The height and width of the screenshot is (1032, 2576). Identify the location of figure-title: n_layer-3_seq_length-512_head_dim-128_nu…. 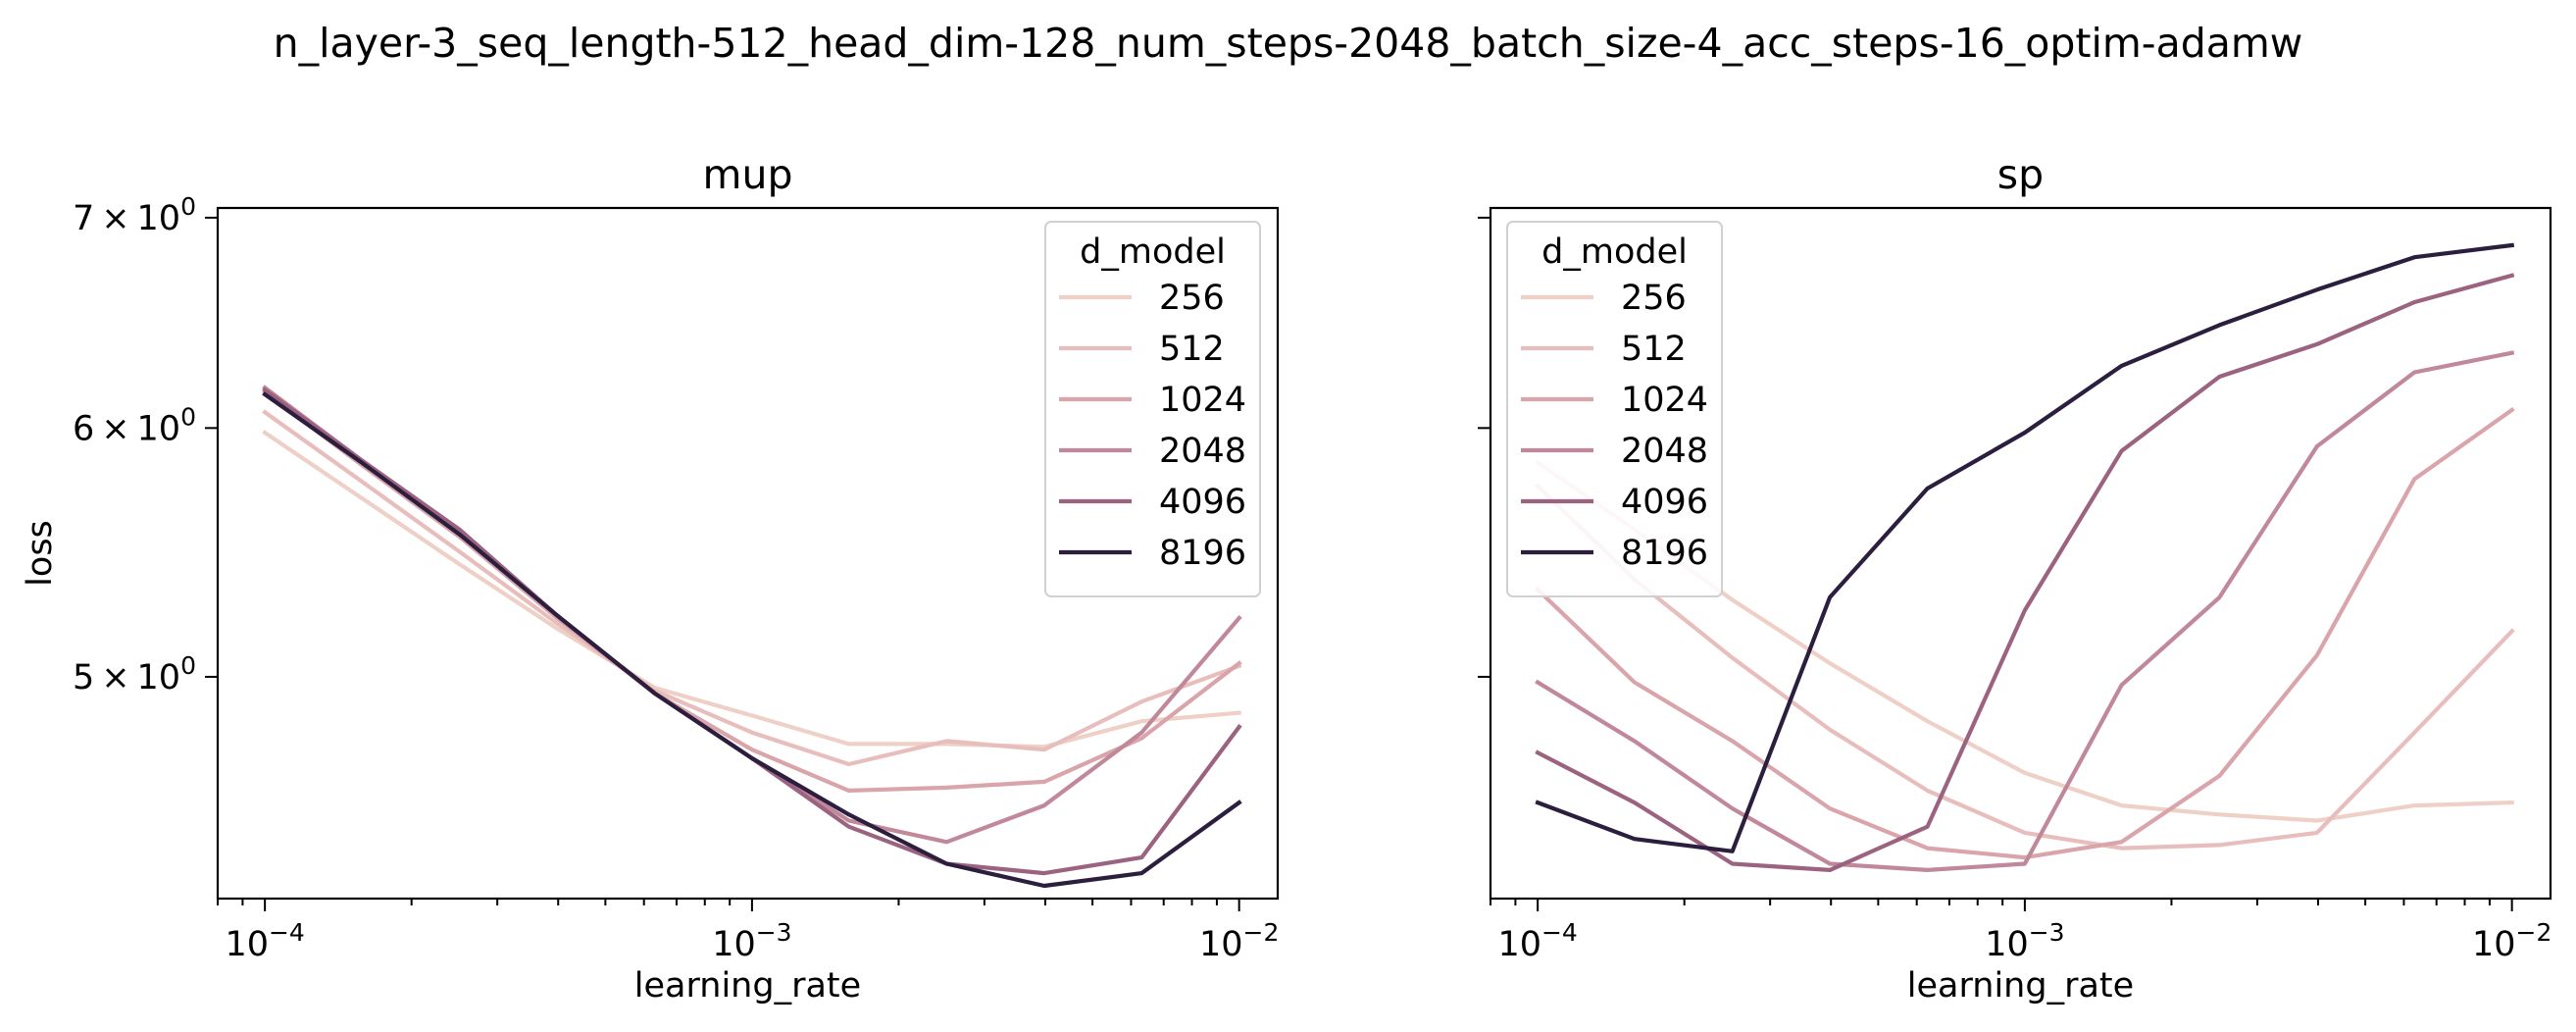
(1288, 43).